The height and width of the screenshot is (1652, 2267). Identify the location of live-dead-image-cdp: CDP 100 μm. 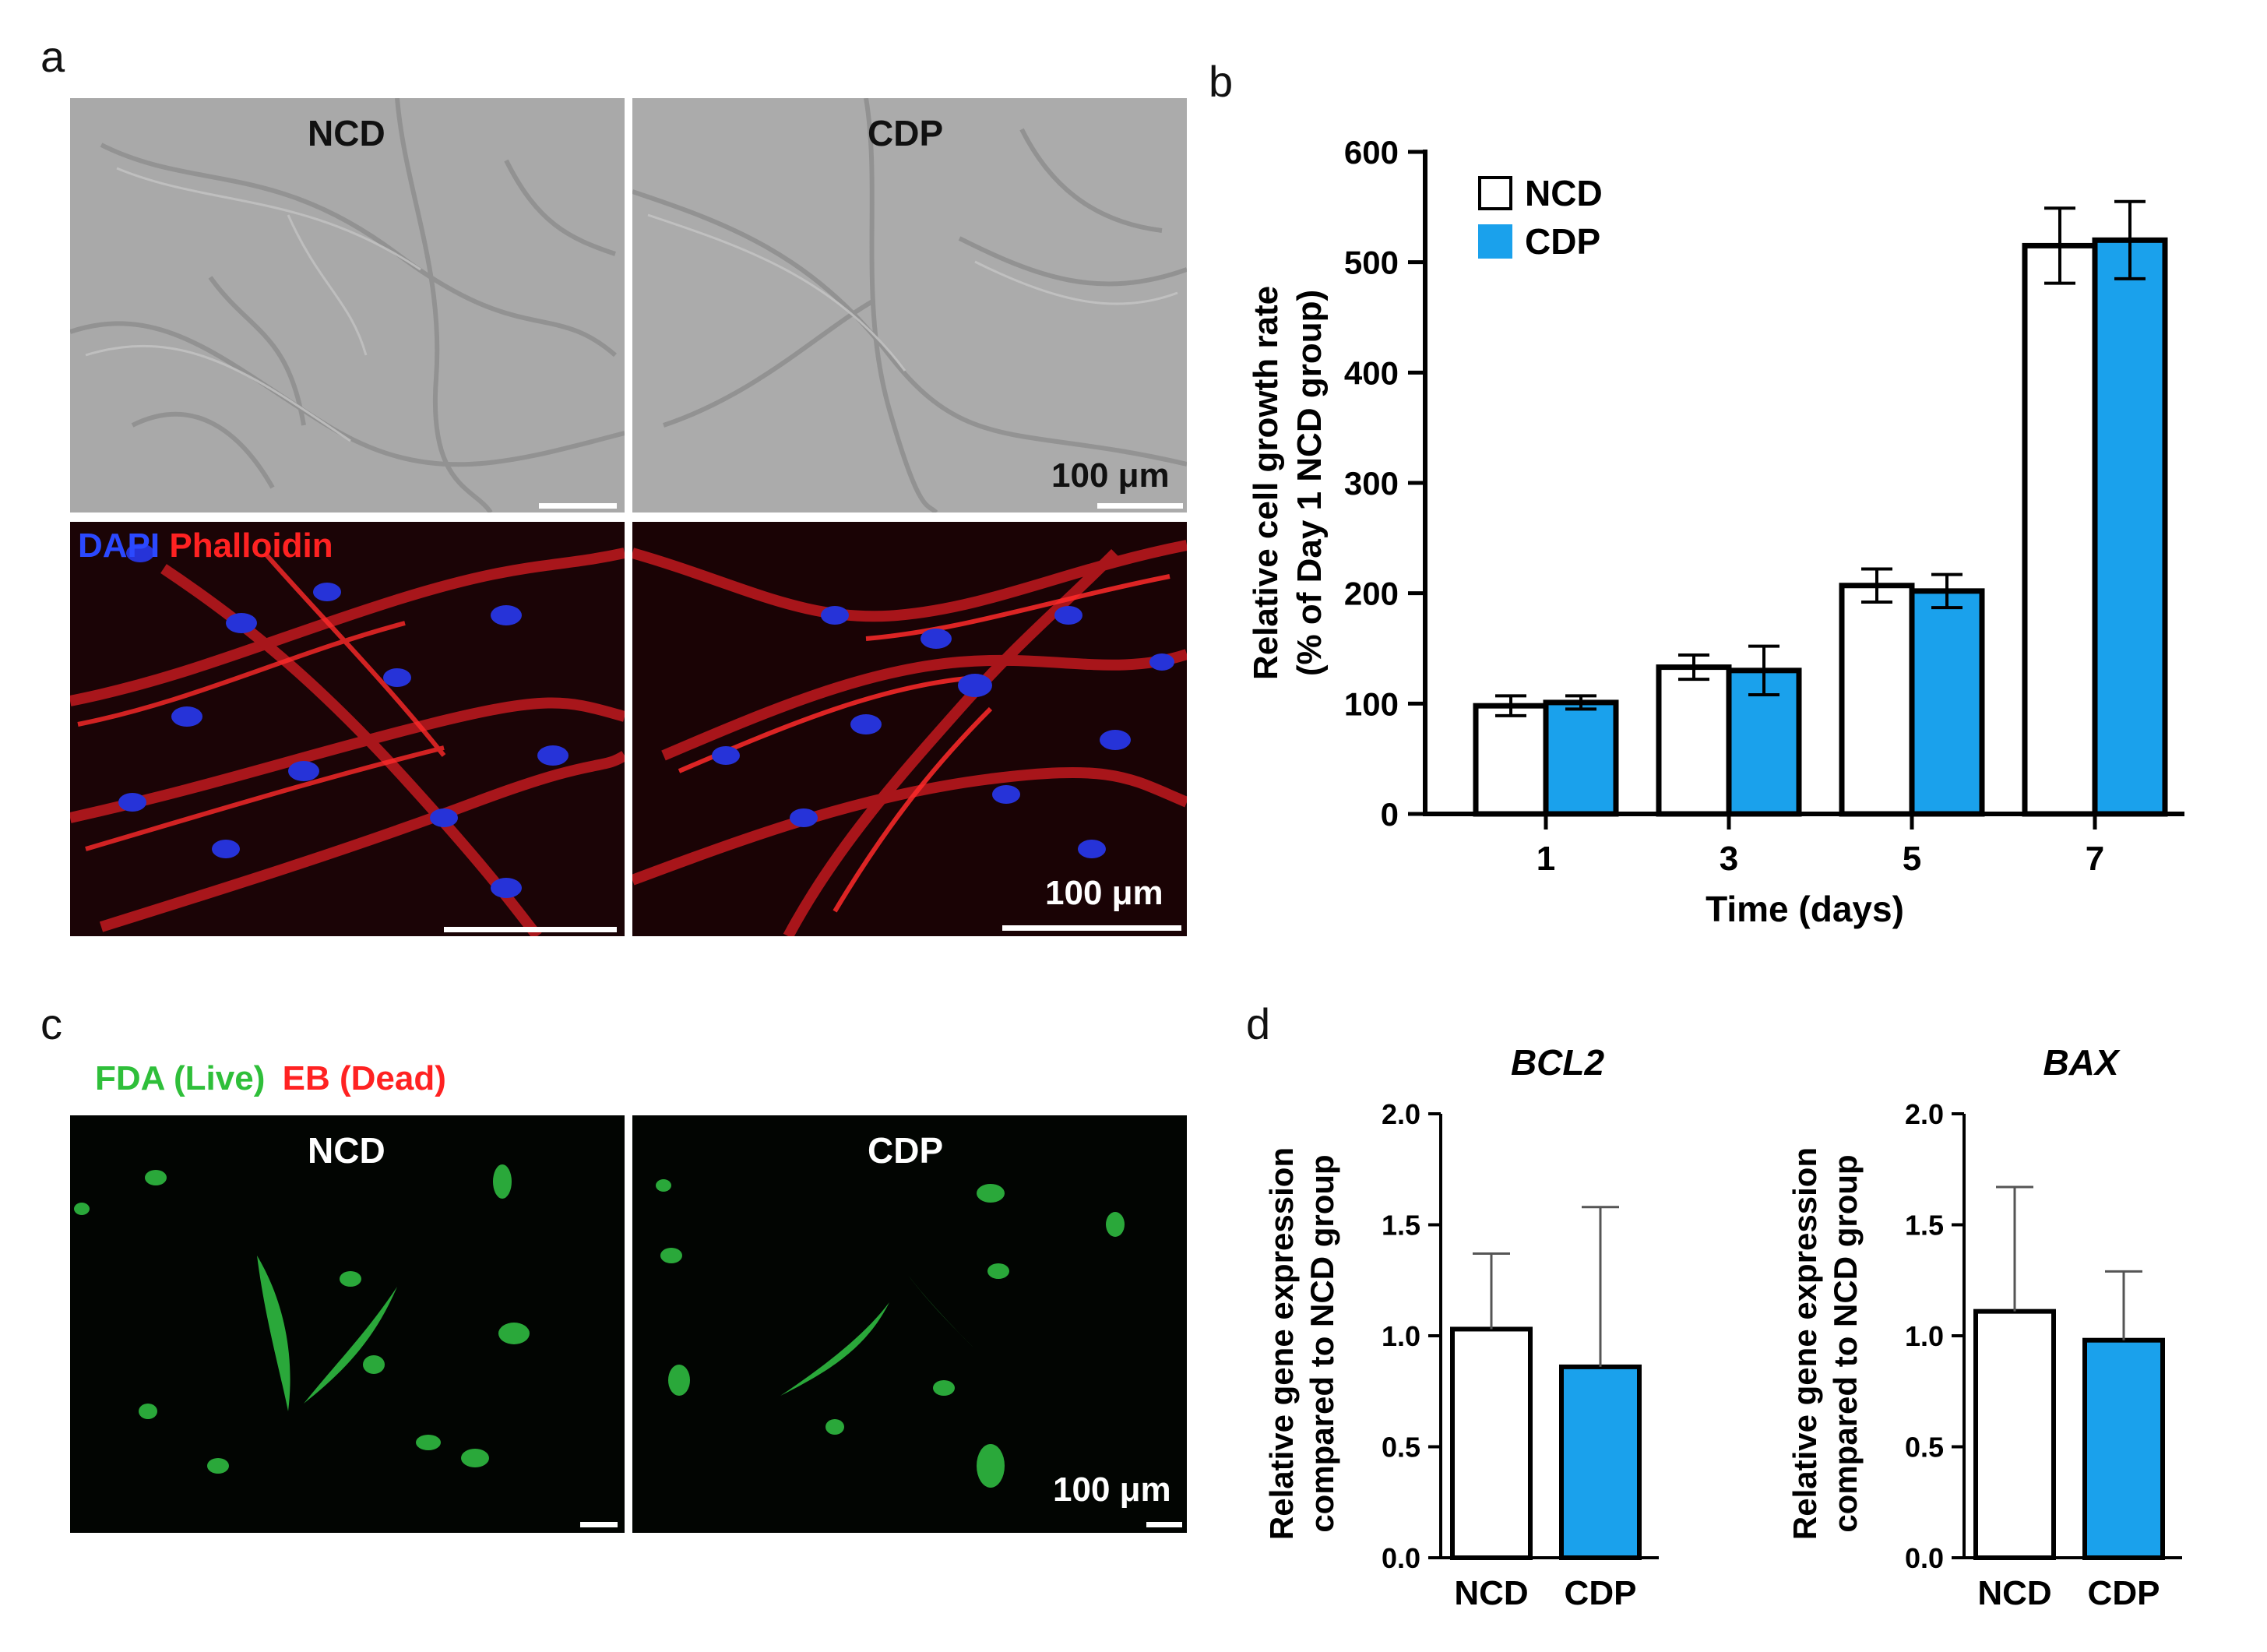
(909, 1324).